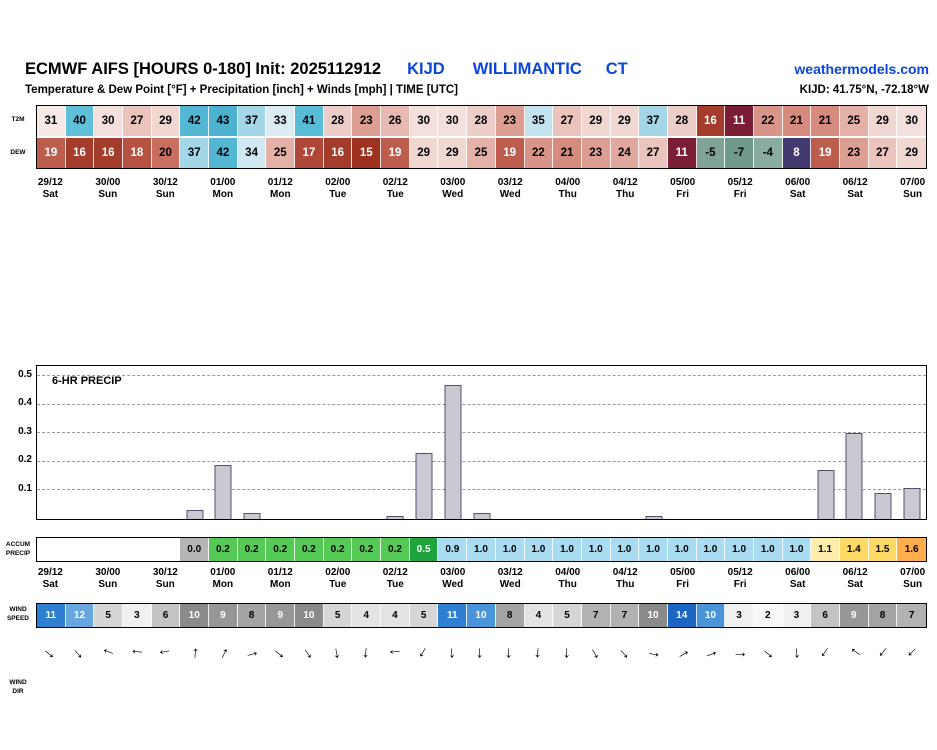 The image size is (937, 750). Describe the element at coordinates (108, 188) in the screenshot. I see `time-axis-label: 30/00 Sun` at that location.